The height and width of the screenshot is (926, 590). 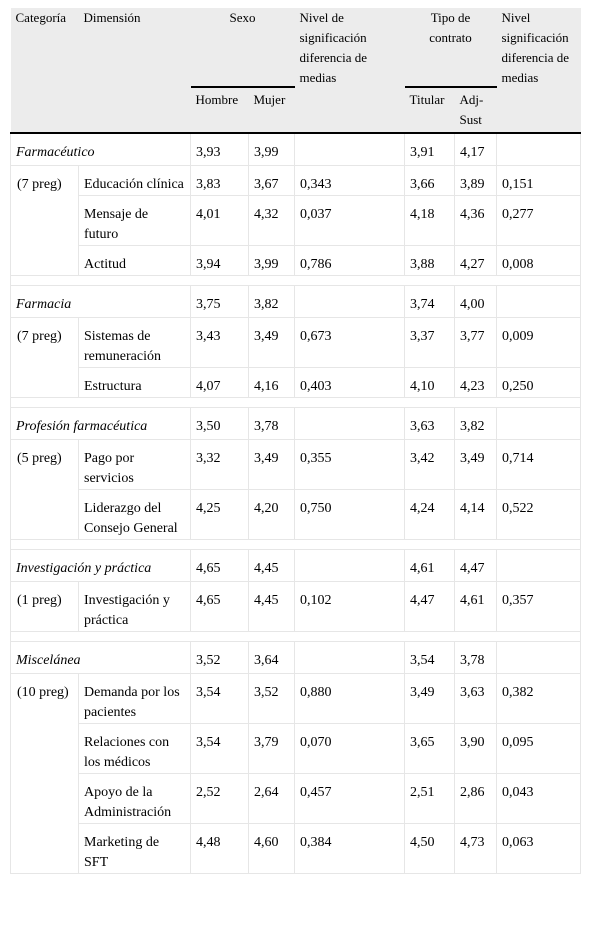 I want to click on category-mujer: 4,45, so click(x=271, y=565).